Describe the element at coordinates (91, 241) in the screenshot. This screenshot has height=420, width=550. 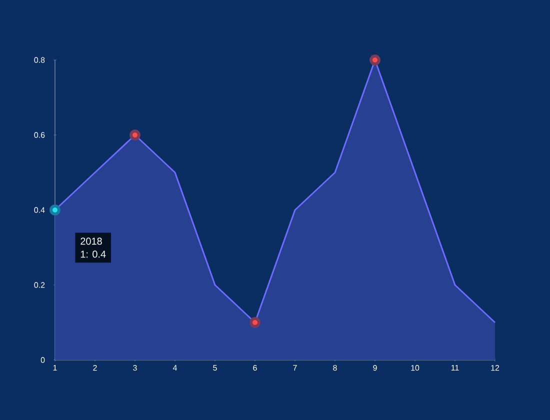
I see `annotation: 2018` at that location.